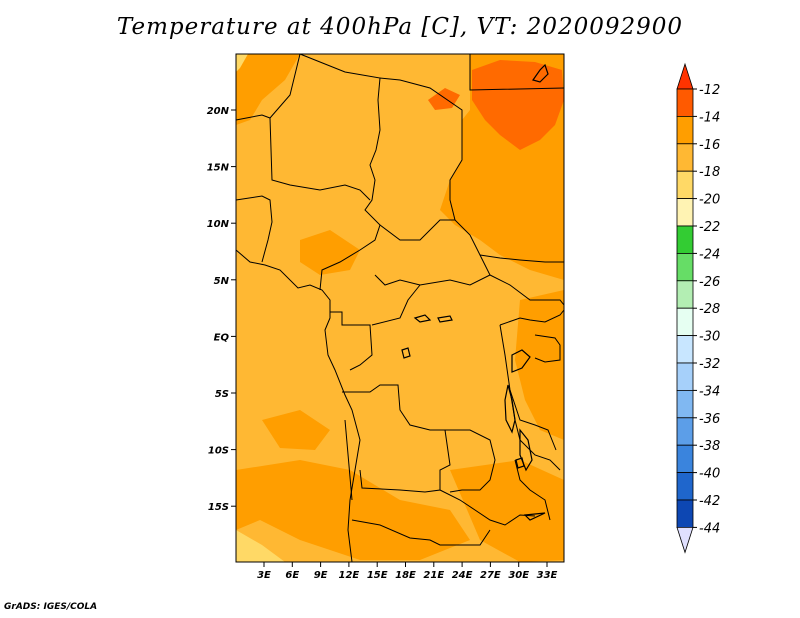 This screenshot has height=618, width=800. I want to click on colorbar-label: -20, so click(709, 200).